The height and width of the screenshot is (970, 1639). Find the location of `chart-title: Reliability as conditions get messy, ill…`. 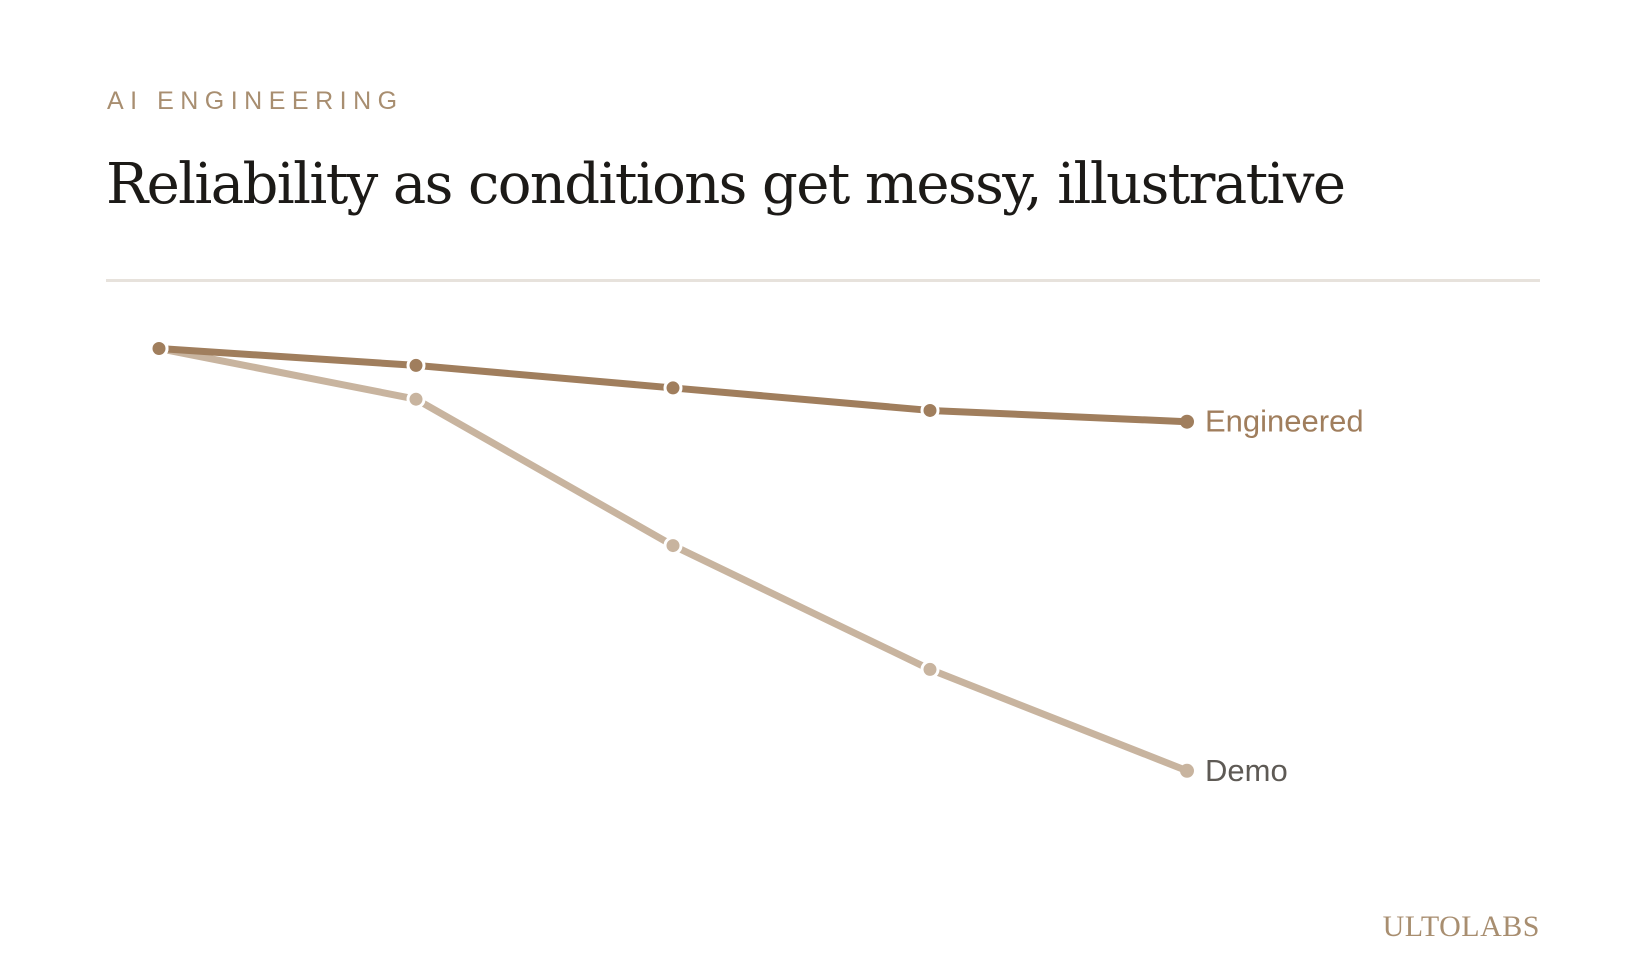

chart-title: Reliability as conditions get messy, ill… is located at coordinates (726, 184).